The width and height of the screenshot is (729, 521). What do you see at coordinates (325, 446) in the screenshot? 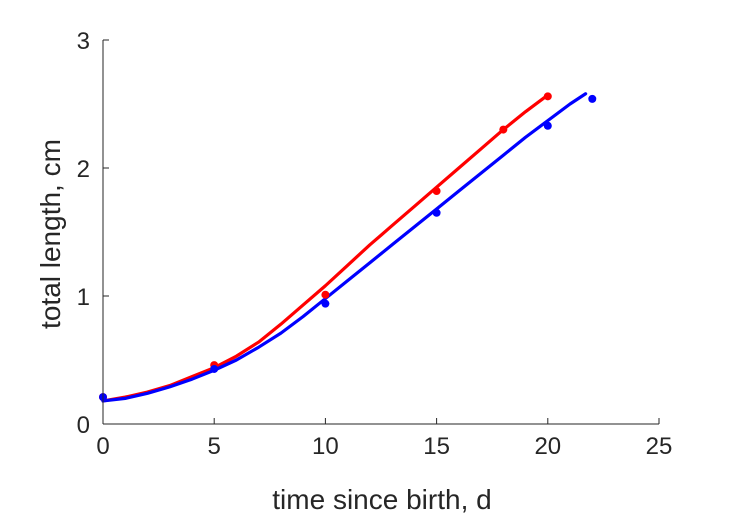
I see `x-tick-label: 10` at bounding box center [325, 446].